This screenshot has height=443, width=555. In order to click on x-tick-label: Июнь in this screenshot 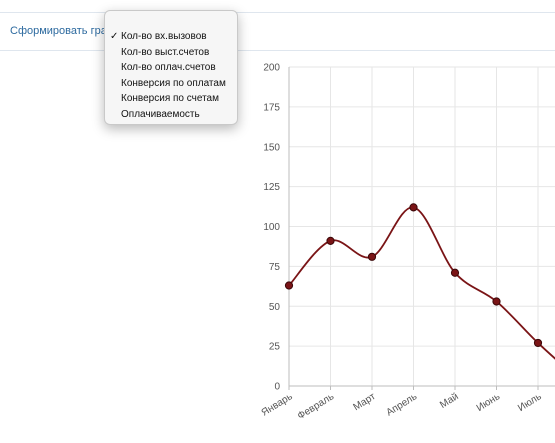, I will do `click(488, 402)`.